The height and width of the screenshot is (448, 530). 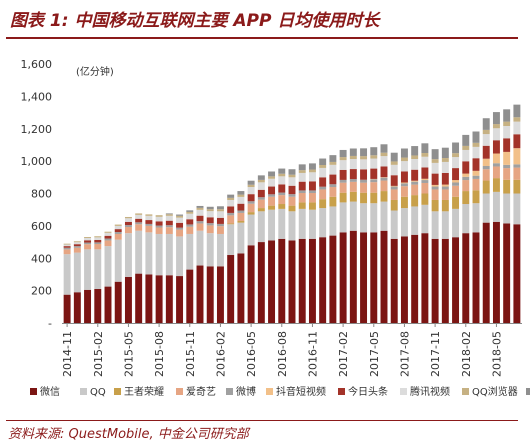 What do you see at coordinates (496, 354) in the screenshot?
I see `x-tick-label: 2018-05` at bounding box center [496, 354].